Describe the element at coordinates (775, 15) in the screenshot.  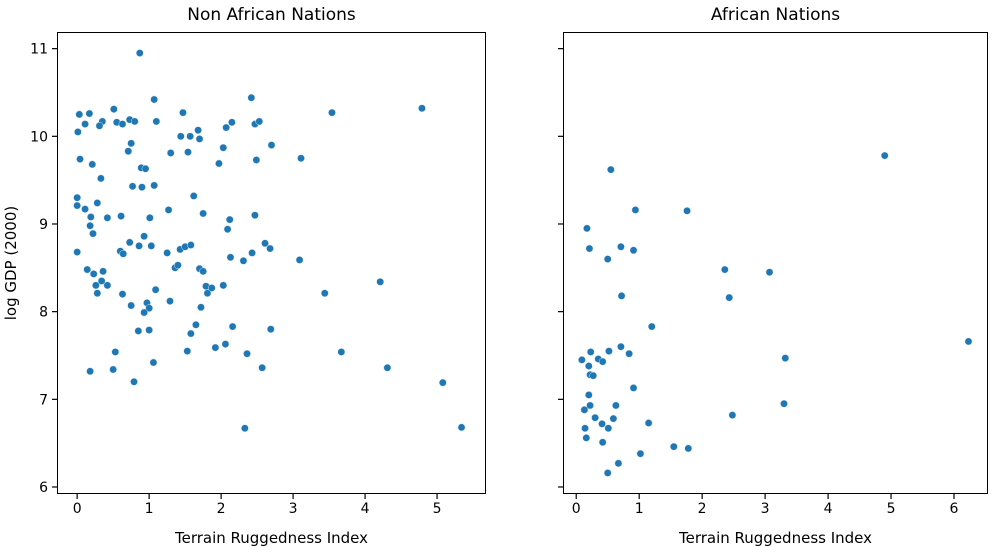
I see `chart-title-african: African Nations` at that location.